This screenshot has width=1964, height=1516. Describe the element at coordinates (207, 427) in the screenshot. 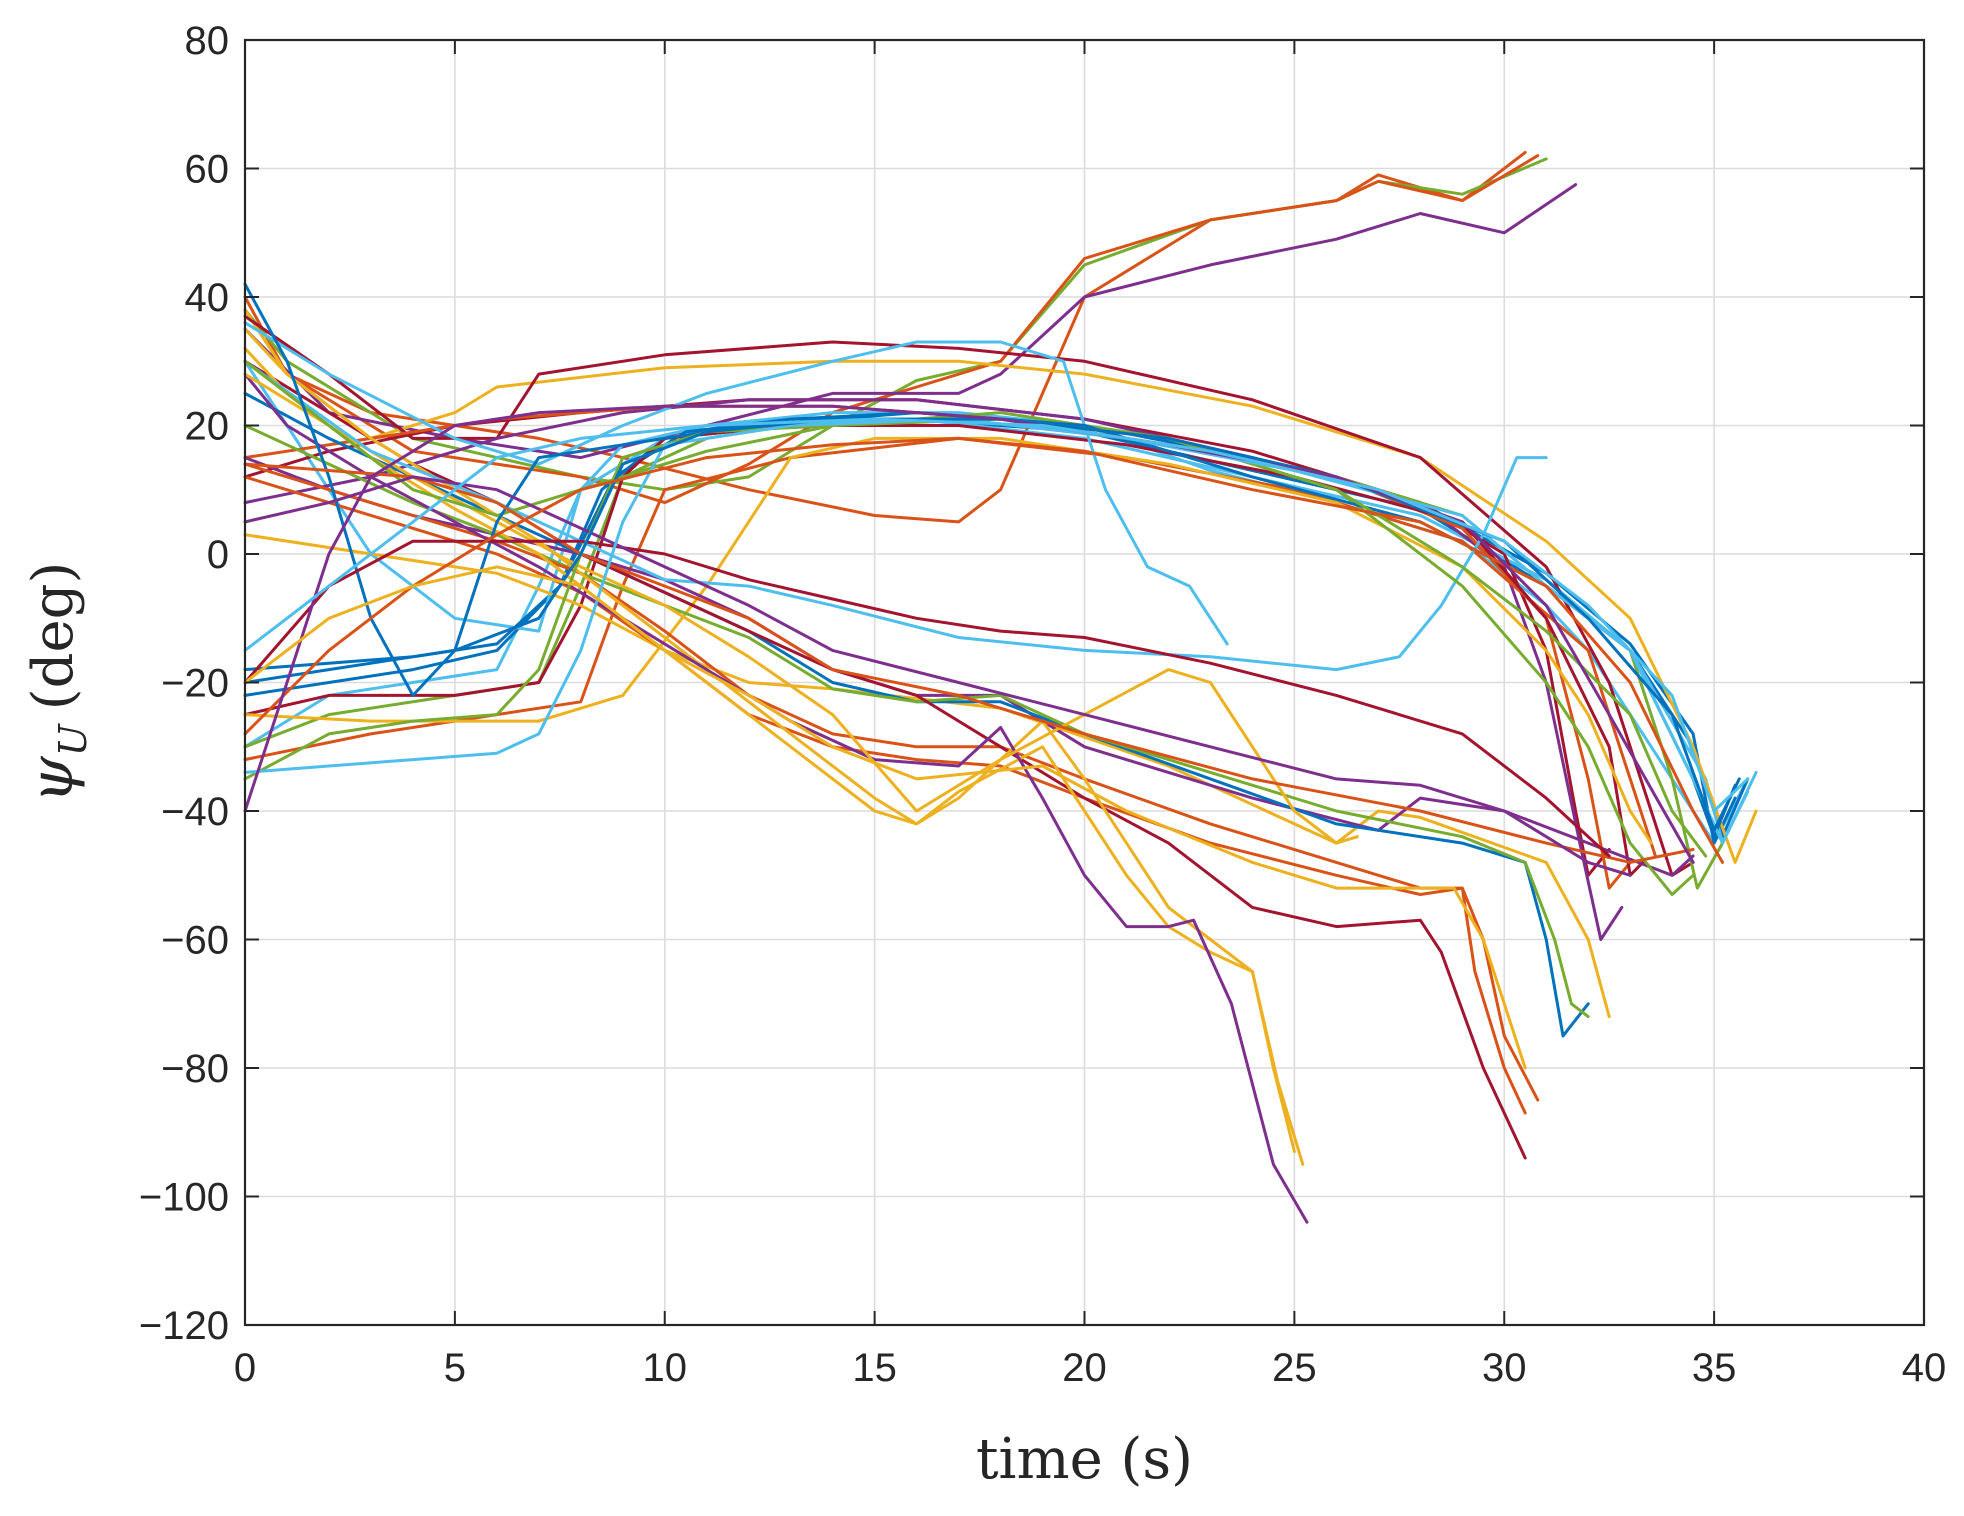

I see `y-tick-label: 20` at that location.